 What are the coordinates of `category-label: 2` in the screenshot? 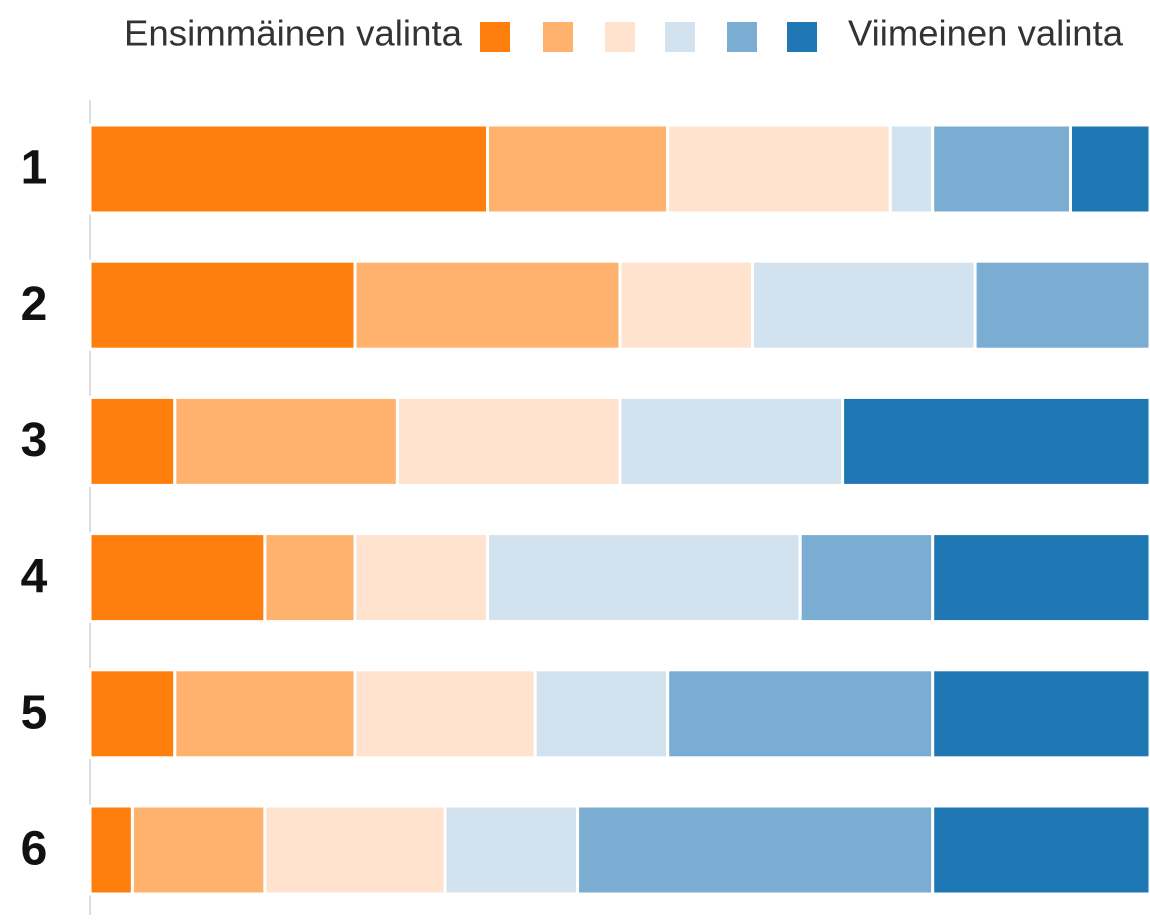 It's located at (34, 304).